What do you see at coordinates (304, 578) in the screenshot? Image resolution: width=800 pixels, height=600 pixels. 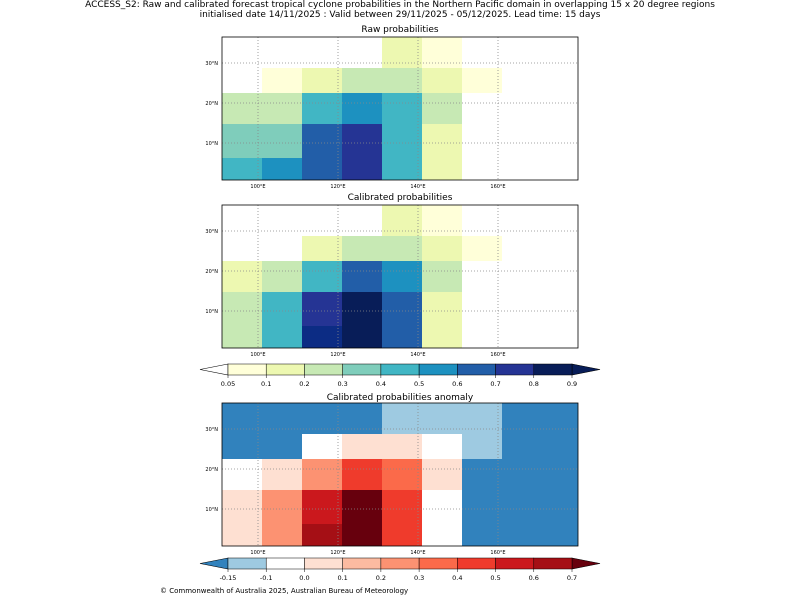 I see `anom-colorbar-tick-label: 0.0` at bounding box center [304, 578].